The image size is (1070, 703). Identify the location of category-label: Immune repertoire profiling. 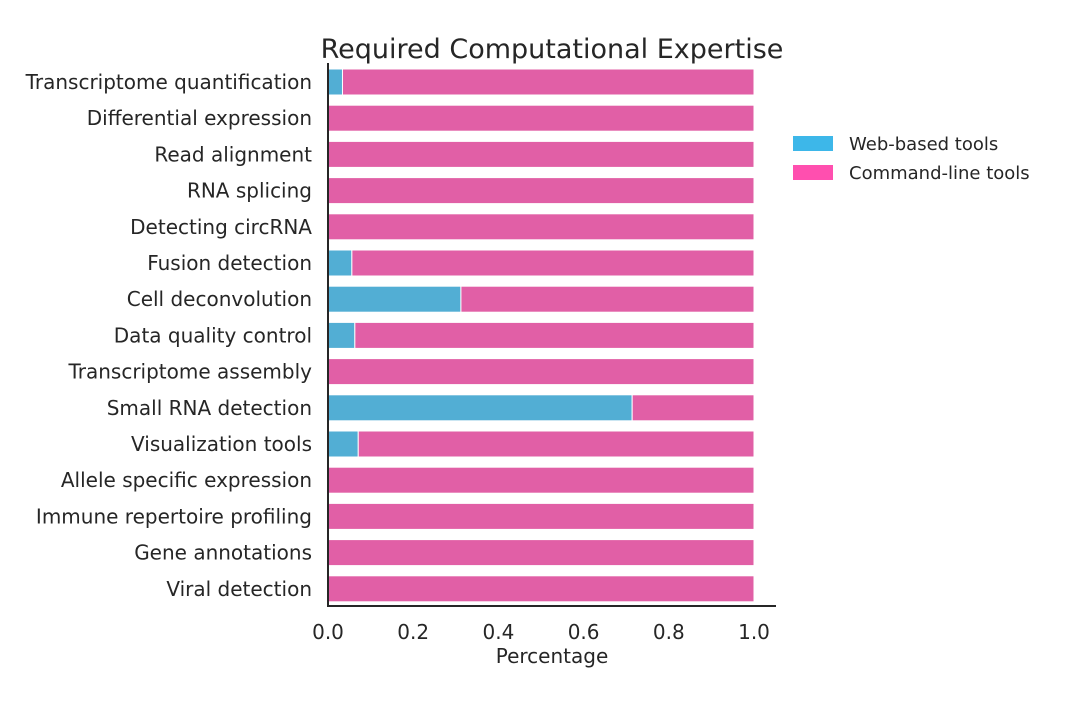
(174, 516).